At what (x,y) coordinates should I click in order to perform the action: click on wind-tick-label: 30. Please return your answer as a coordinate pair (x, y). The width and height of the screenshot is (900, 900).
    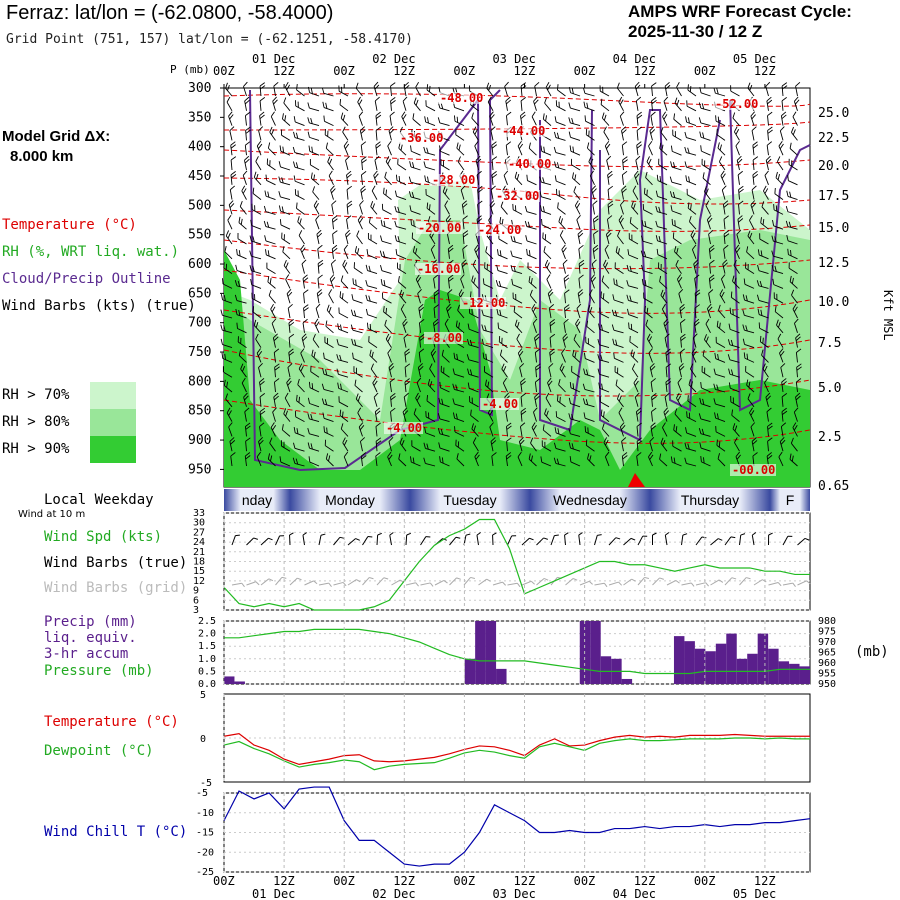
    Looking at the image, I should click on (199, 523).